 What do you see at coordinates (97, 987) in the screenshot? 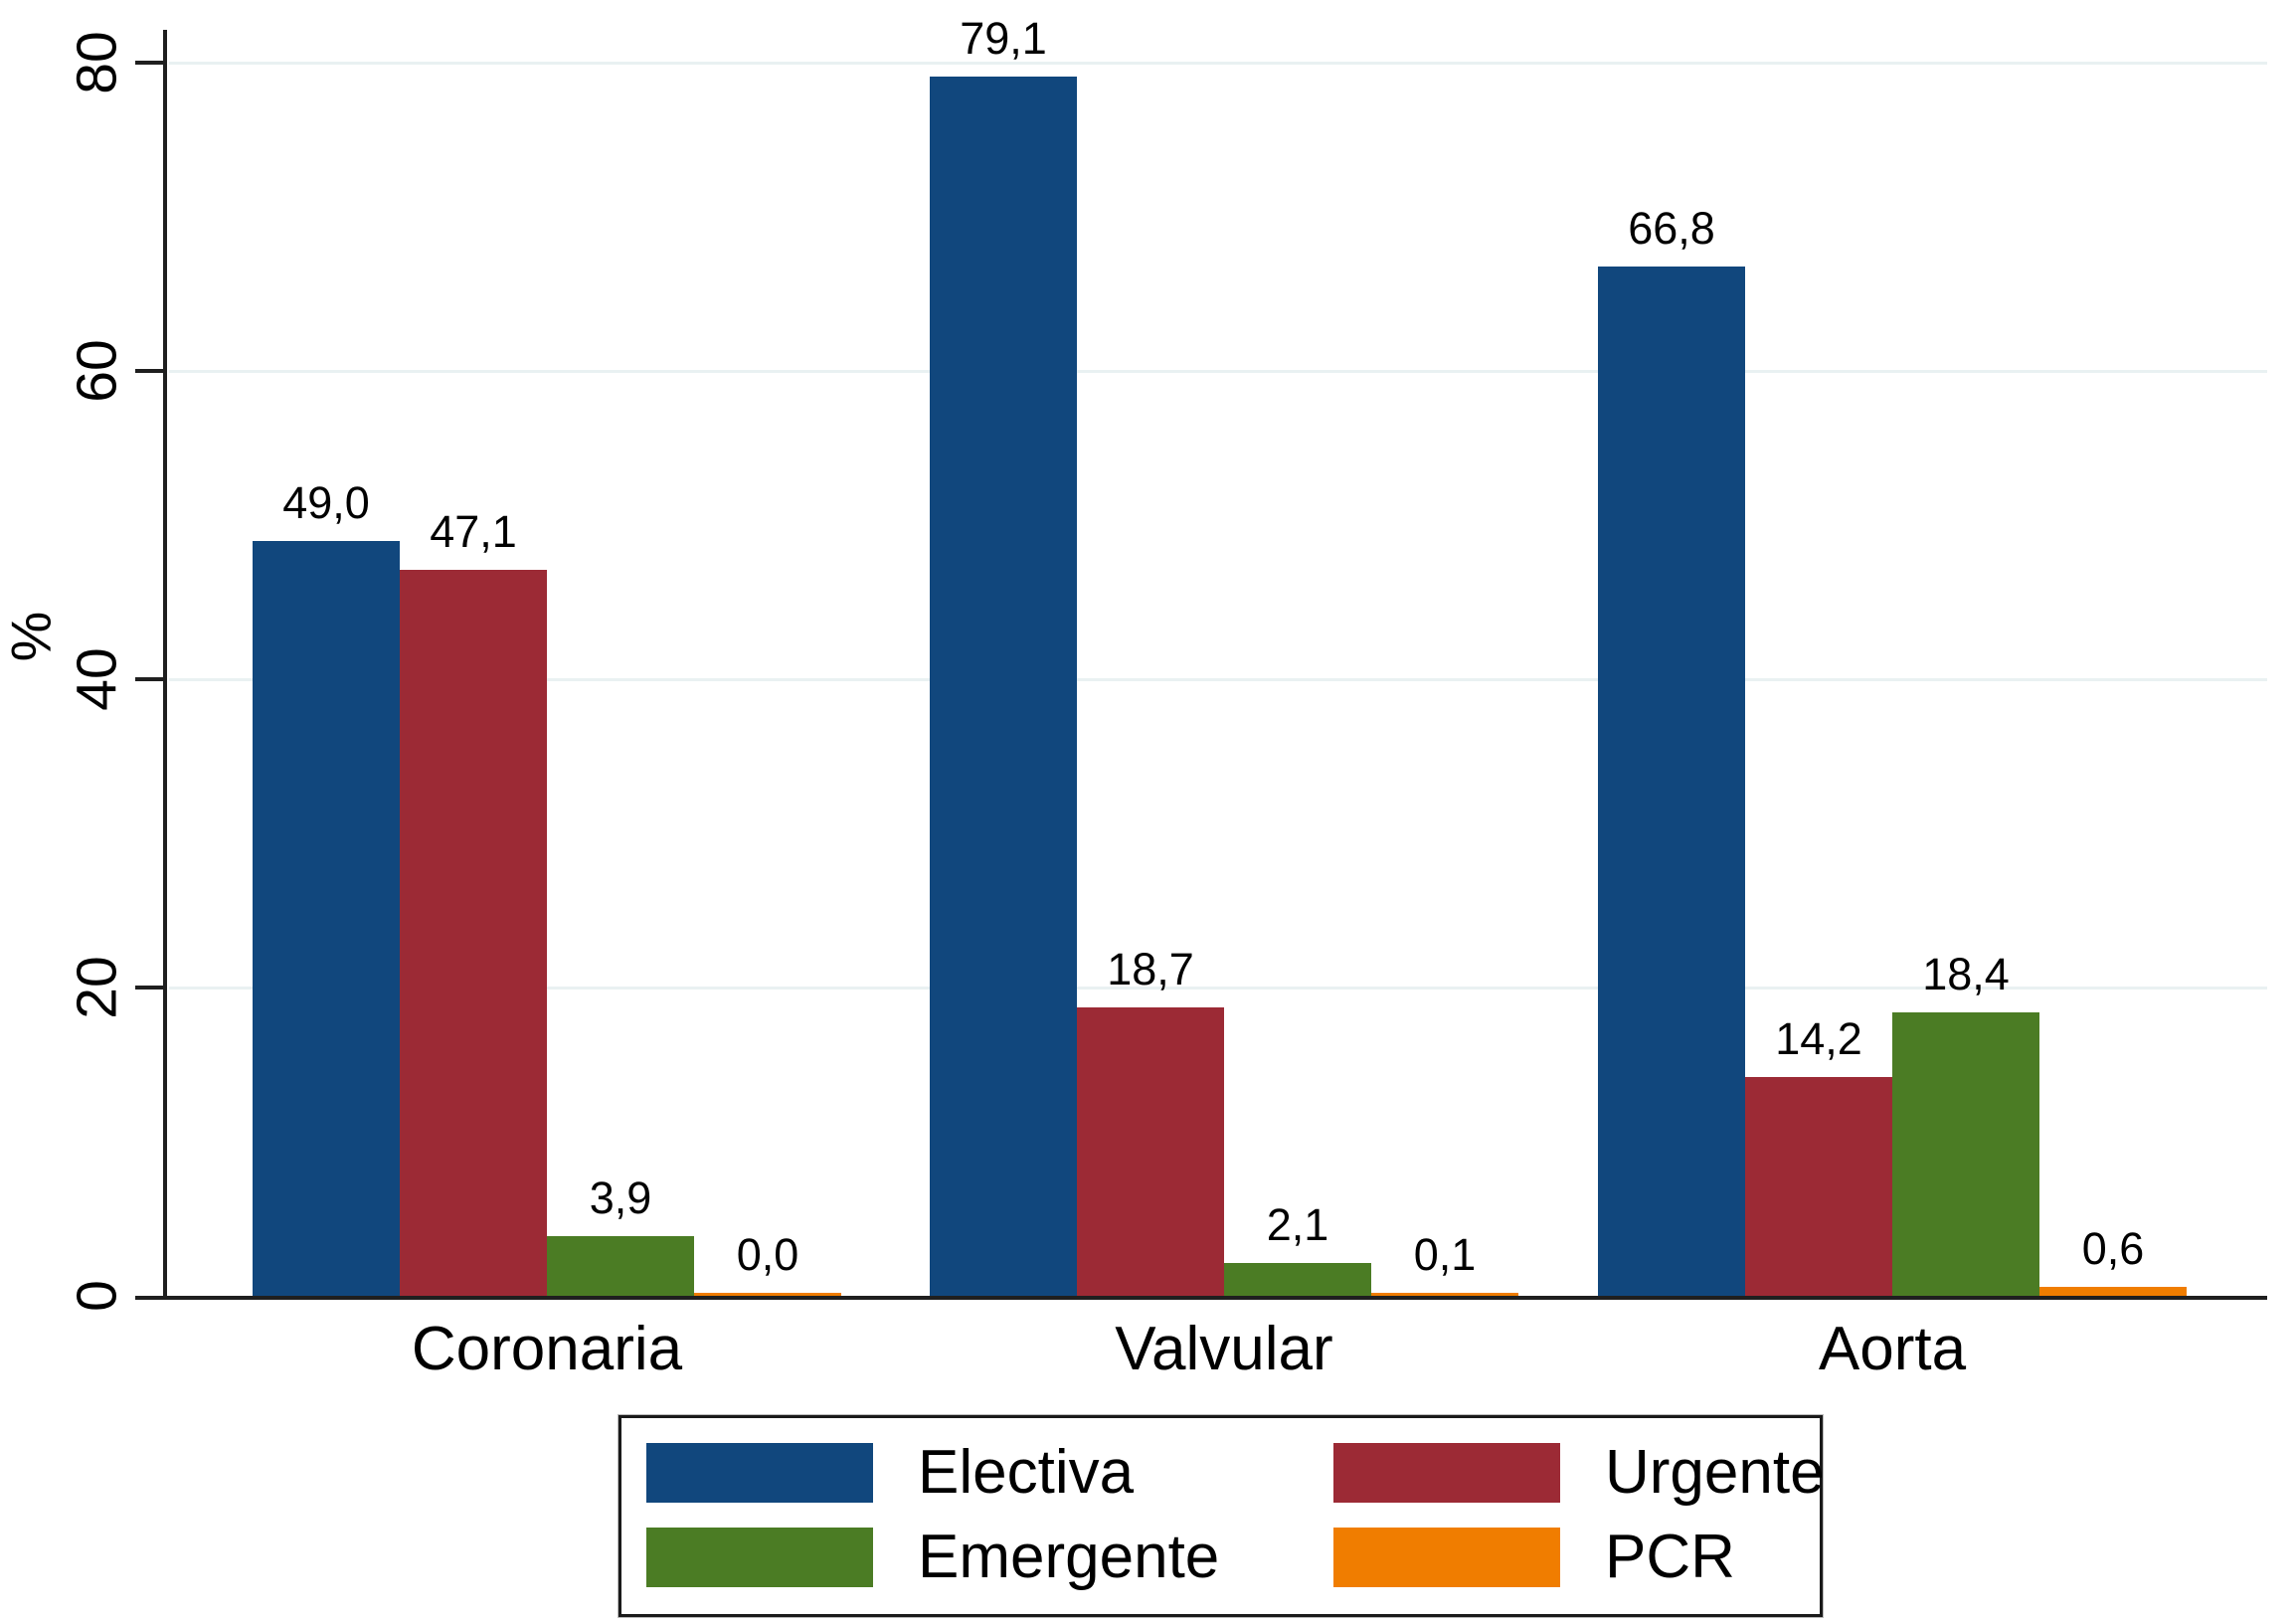
I see `y-tick-label-20: 20` at bounding box center [97, 987].